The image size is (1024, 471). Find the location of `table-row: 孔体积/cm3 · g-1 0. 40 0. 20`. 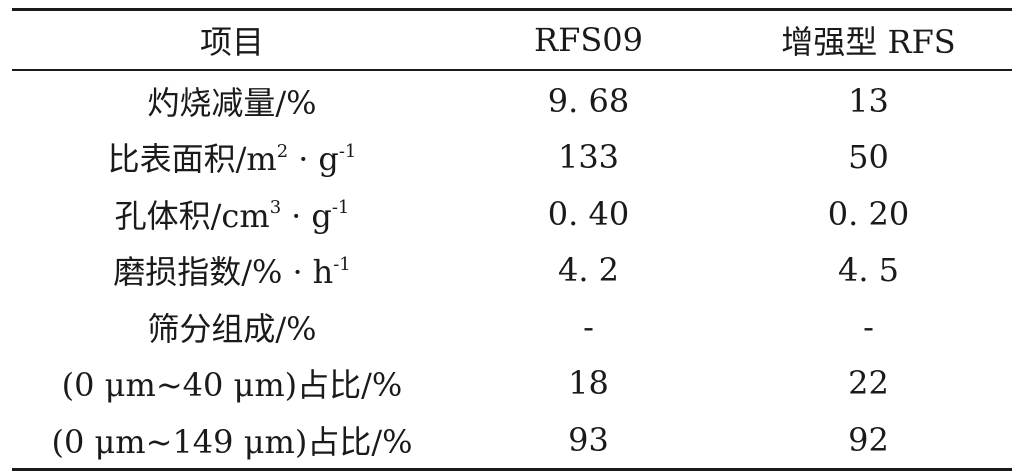

table-row: 孔体积/cm3 · g-1 0. 40 0. 20 is located at coordinates (512, 214).